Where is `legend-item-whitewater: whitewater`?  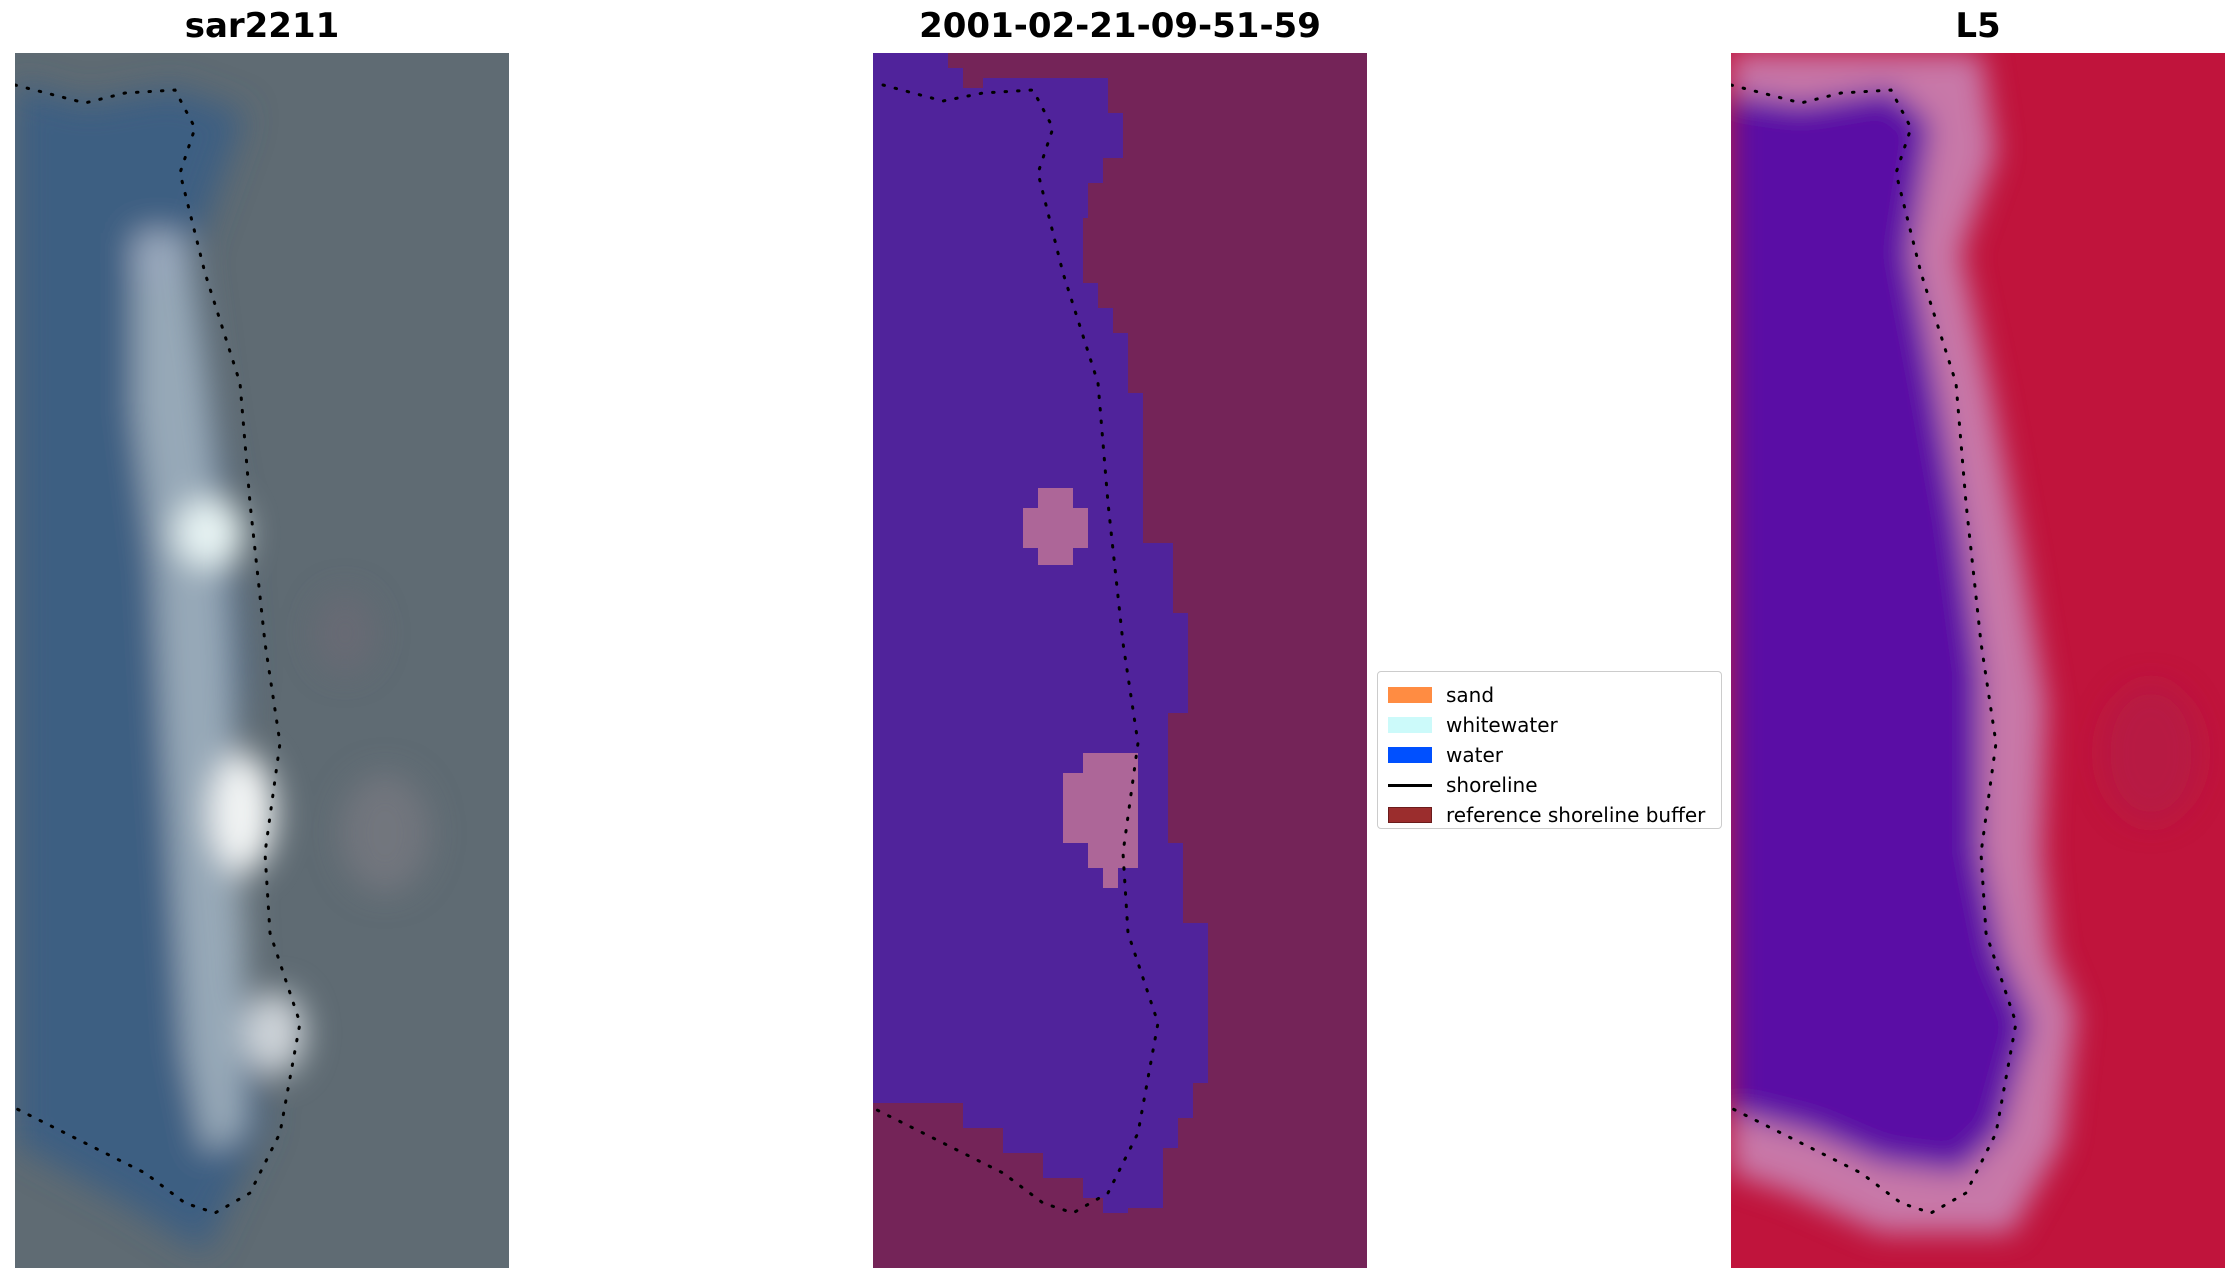
legend-item-whitewater: whitewater is located at coordinates (1549, 725).